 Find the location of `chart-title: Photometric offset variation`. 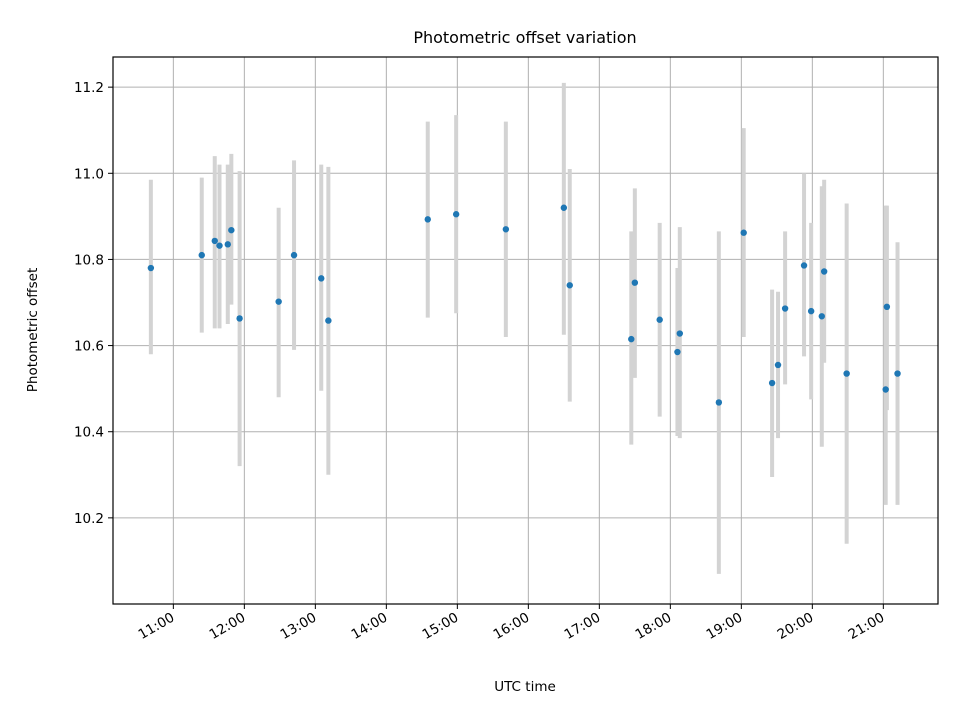

chart-title: Photometric offset variation is located at coordinates (524, 37).